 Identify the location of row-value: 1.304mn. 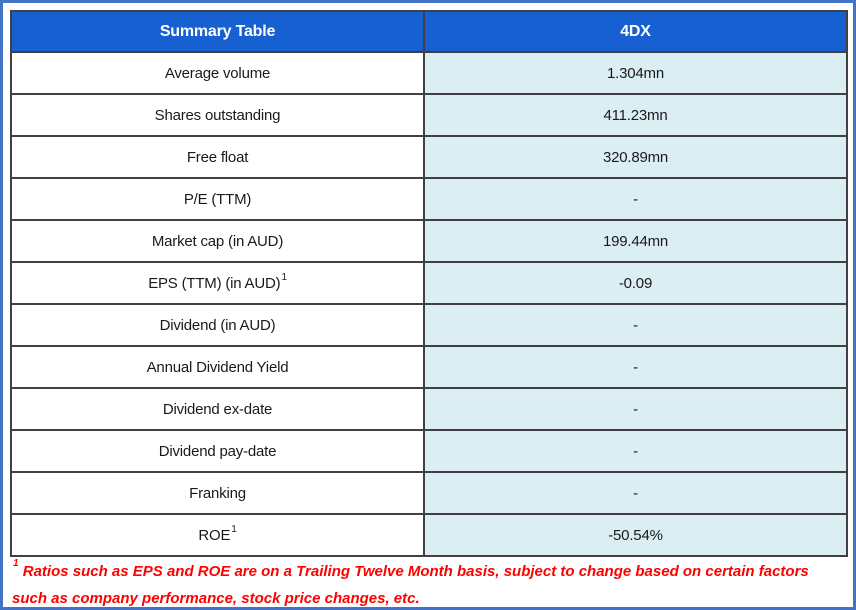
(635, 73).